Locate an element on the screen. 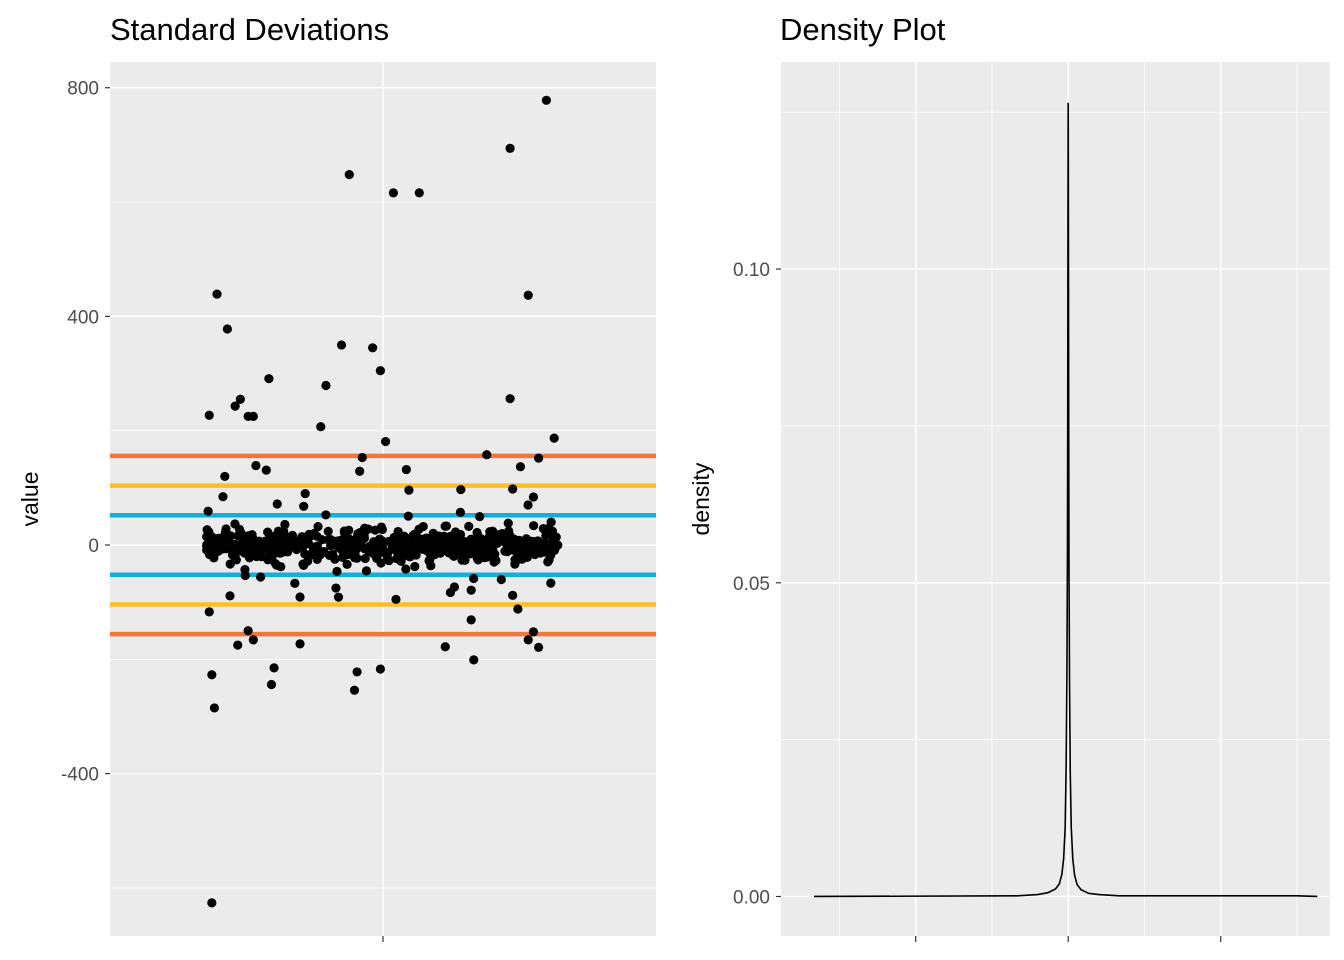 The width and height of the screenshot is (1344, 960). y-tick-label: 400 is located at coordinates (83, 317).